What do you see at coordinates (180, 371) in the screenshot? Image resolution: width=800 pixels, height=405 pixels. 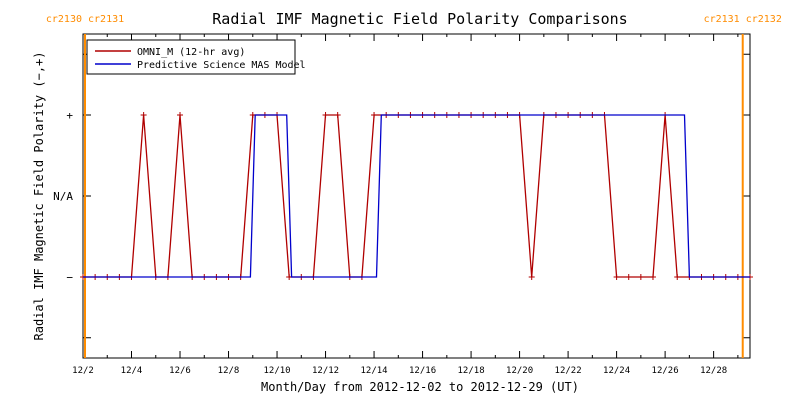 I see `x-tick-label-2: 12/6` at bounding box center [180, 371].